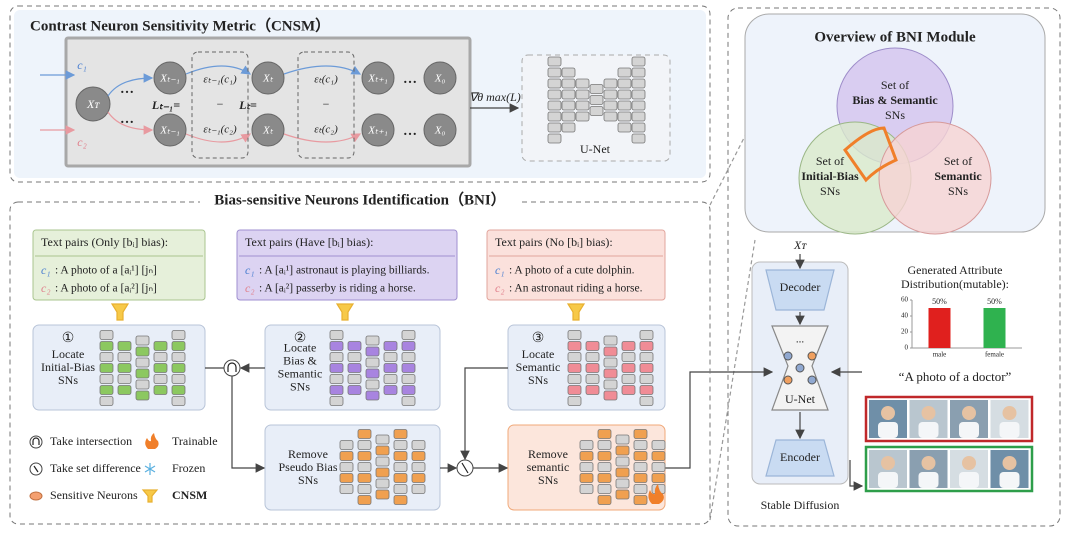 Image resolution: width=1068 pixels, height=535 pixels. I want to click on image-strip, so click(949, 469).